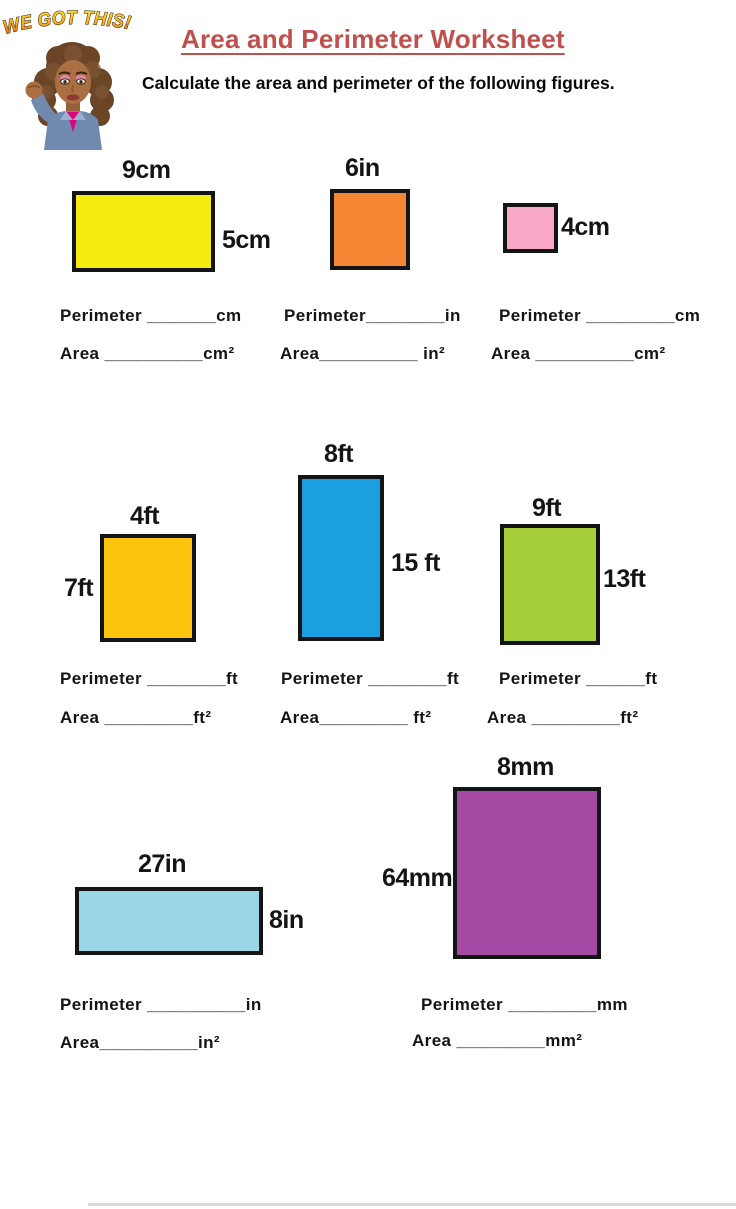 This screenshot has height=1209, width=736. Describe the element at coordinates (550, 584) in the screenshot. I see `figure-green-rectangle` at that location.